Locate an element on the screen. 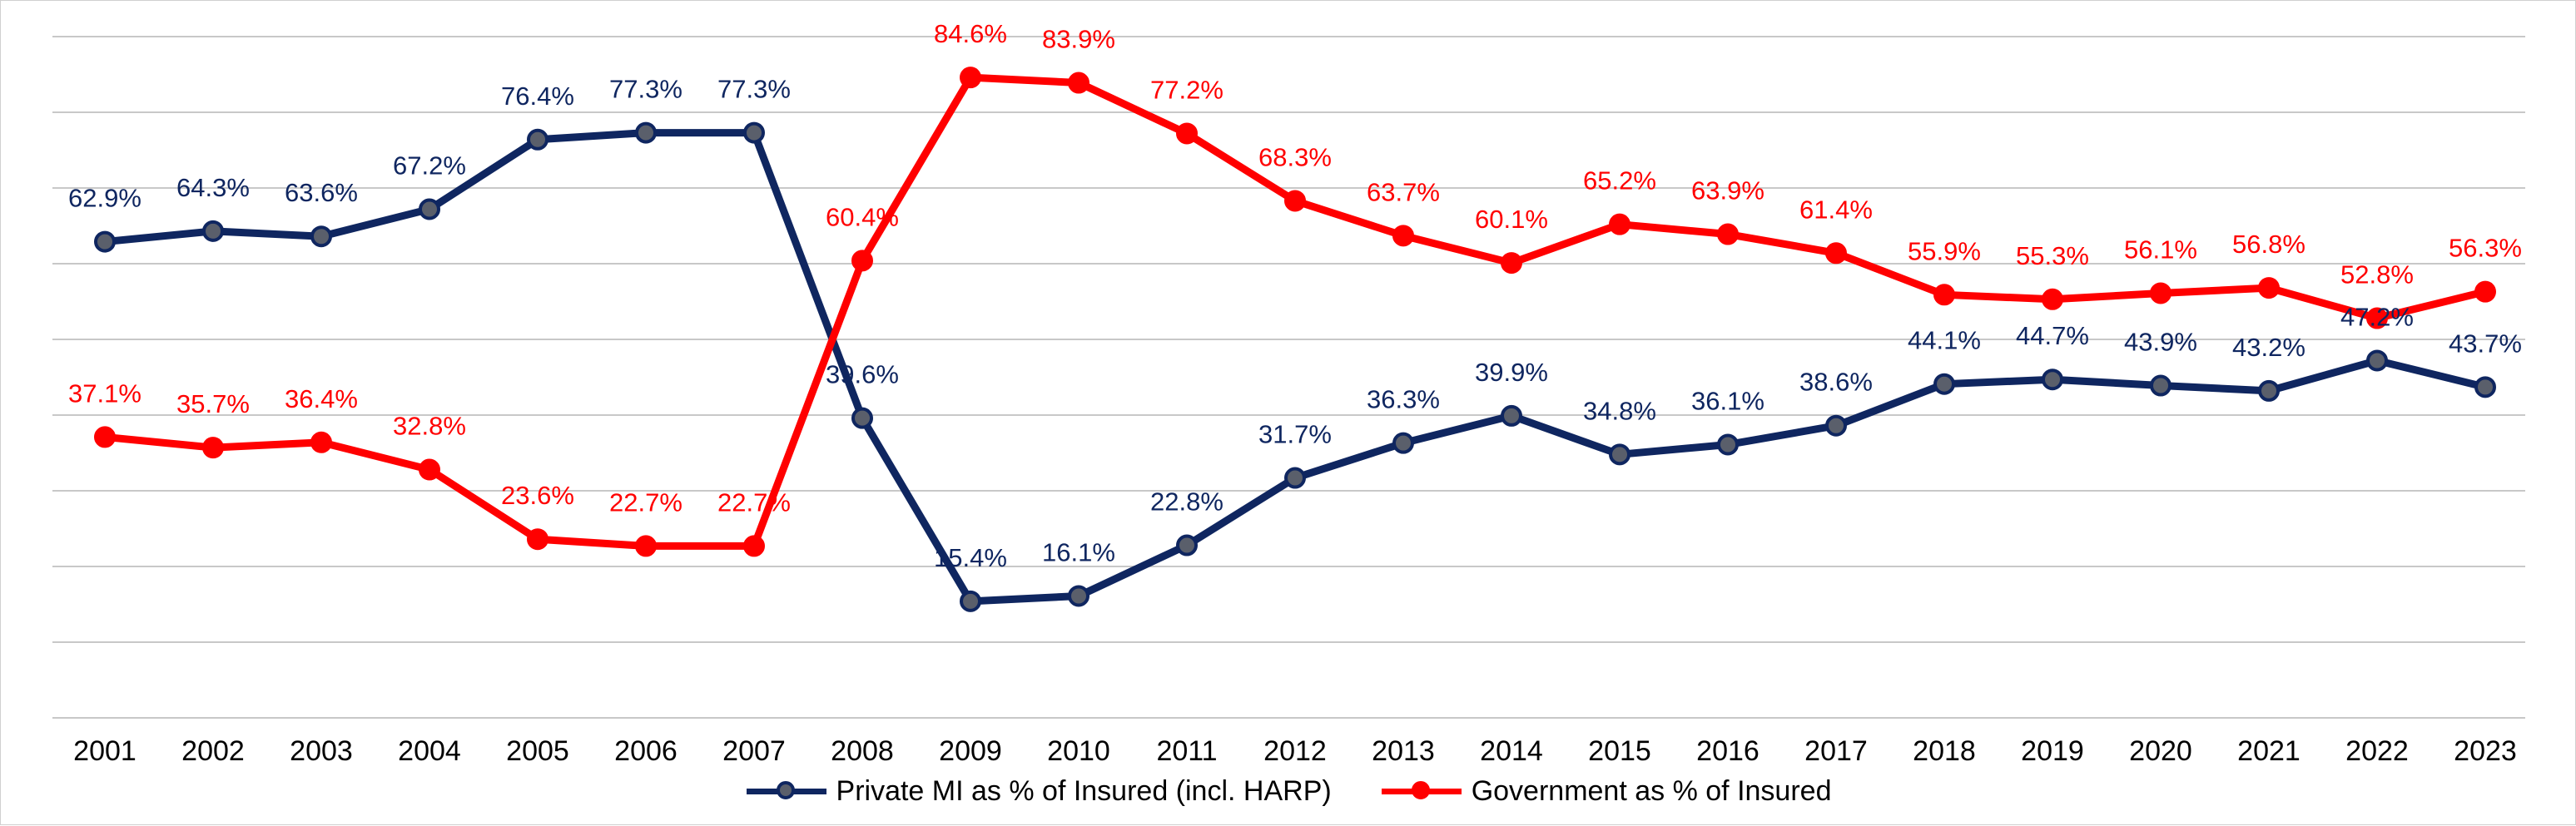 The image size is (2576, 826). legend-item-private-mi: Private MI as % of Insured (incl. HARP) is located at coordinates (1039, 791).